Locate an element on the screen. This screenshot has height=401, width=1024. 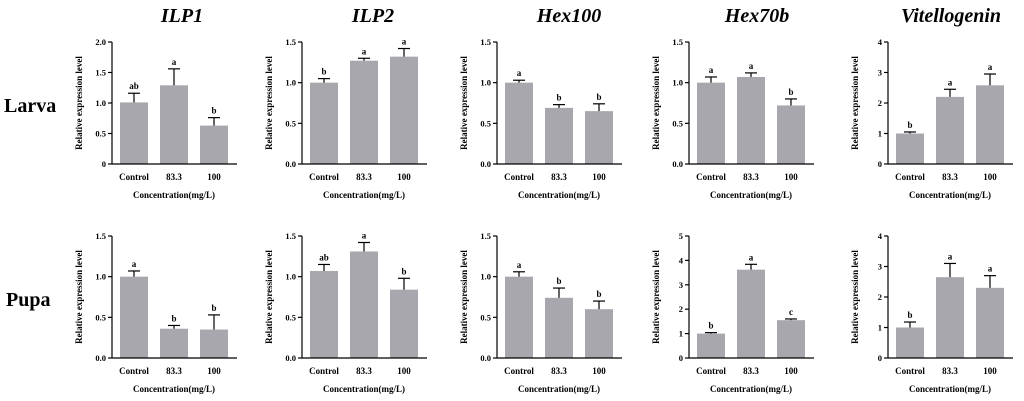
category-label-ilp1-larva-1: 83.3 is located at coordinates (174, 177).